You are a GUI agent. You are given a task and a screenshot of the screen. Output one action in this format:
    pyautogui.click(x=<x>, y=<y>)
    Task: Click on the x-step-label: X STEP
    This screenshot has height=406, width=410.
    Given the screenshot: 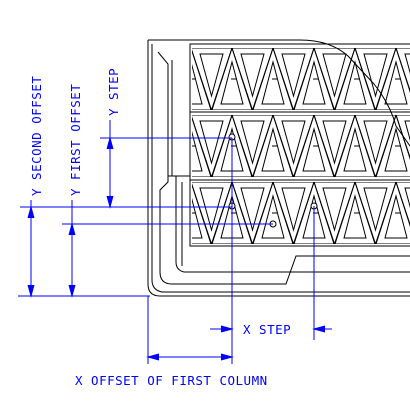 What is the action you would take?
    pyautogui.click(x=267, y=329)
    